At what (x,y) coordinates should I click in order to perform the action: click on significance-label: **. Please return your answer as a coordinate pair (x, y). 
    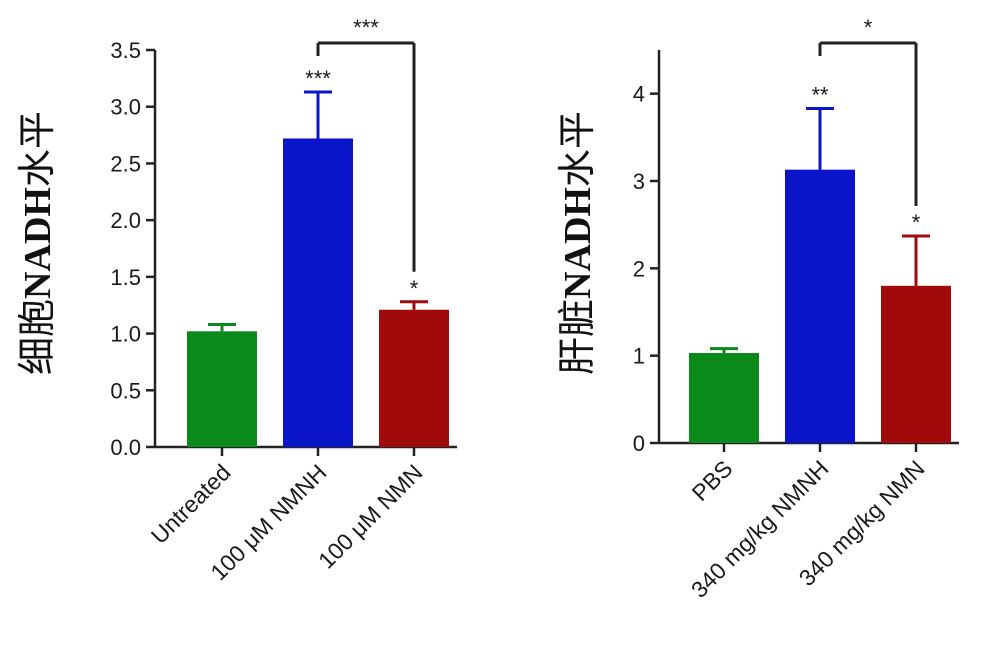
    Looking at the image, I should click on (820, 95).